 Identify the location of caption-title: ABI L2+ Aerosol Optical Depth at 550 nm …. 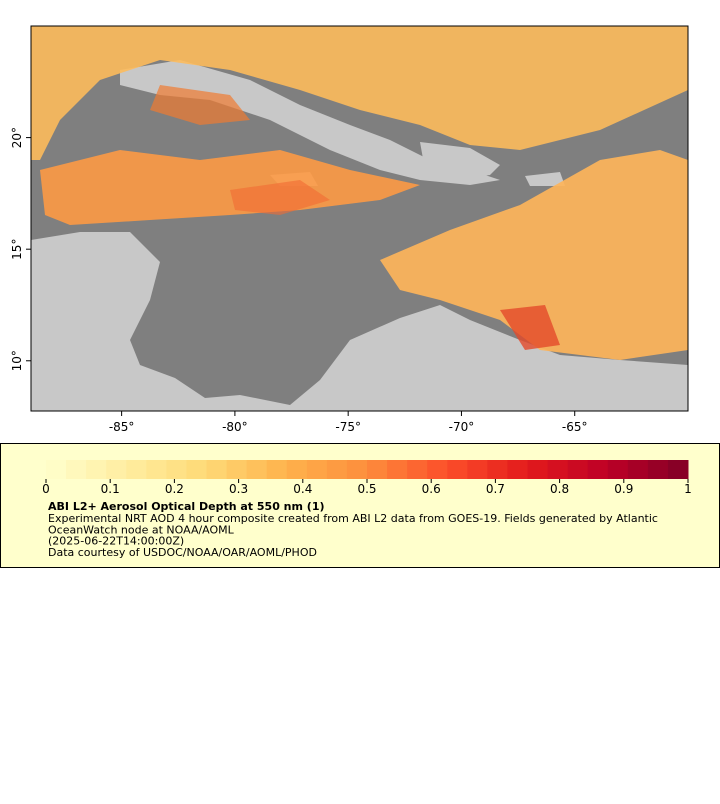
(186, 506).